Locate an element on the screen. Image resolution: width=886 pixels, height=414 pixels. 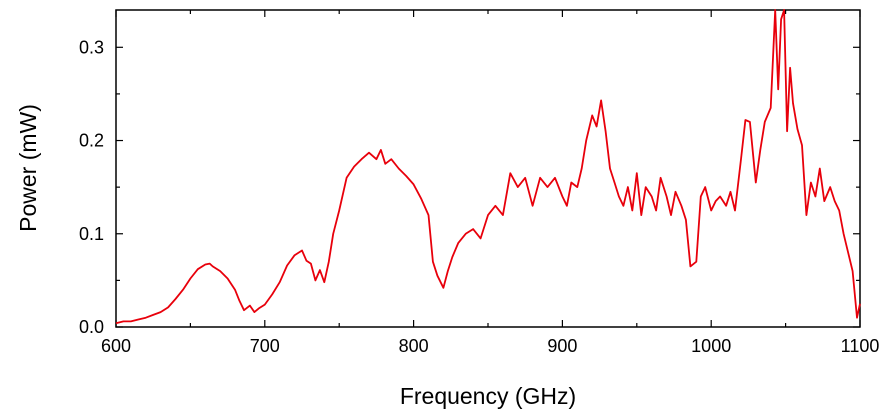
y-tick-label: 0.3 is located at coordinates (91, 47).